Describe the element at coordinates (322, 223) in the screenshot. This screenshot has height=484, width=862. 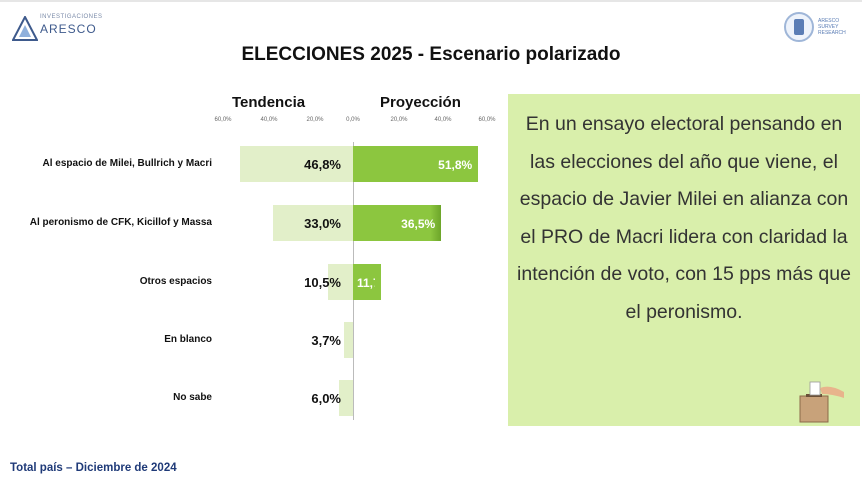
I see `data-label-tendencia: 33,0%` at that location.